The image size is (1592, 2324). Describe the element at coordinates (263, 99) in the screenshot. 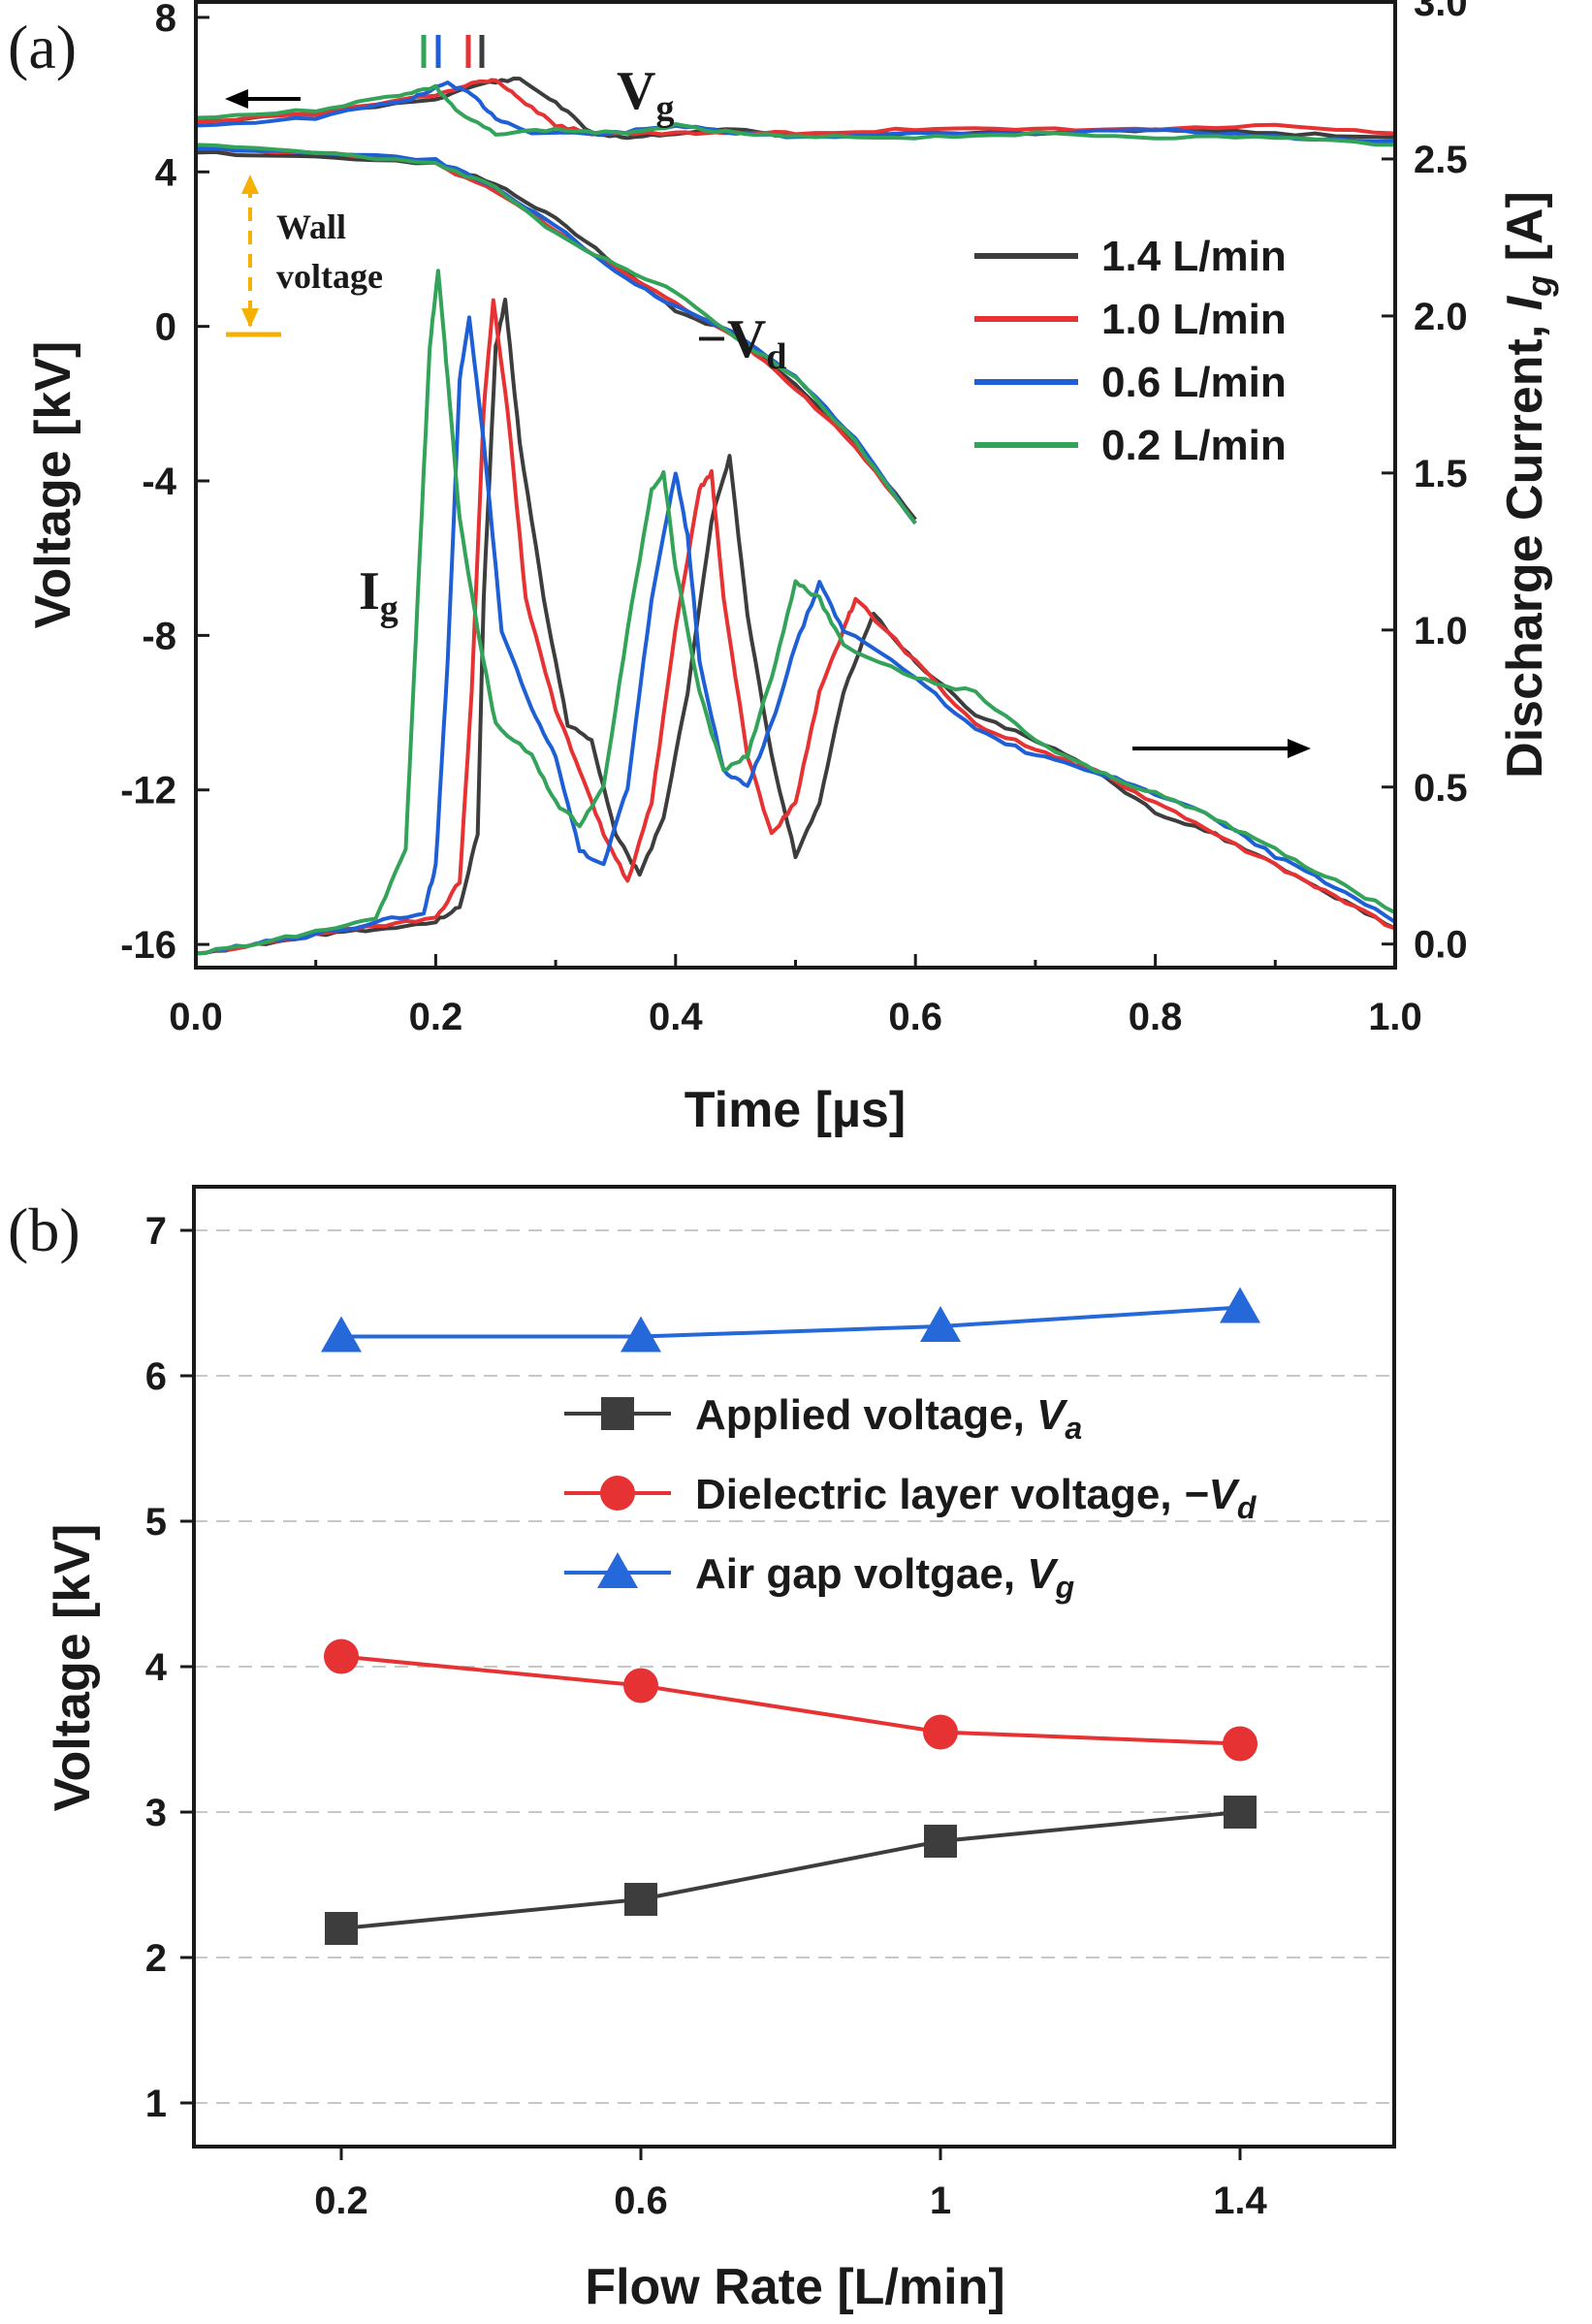

I see `left-axis-arrow` at that location.